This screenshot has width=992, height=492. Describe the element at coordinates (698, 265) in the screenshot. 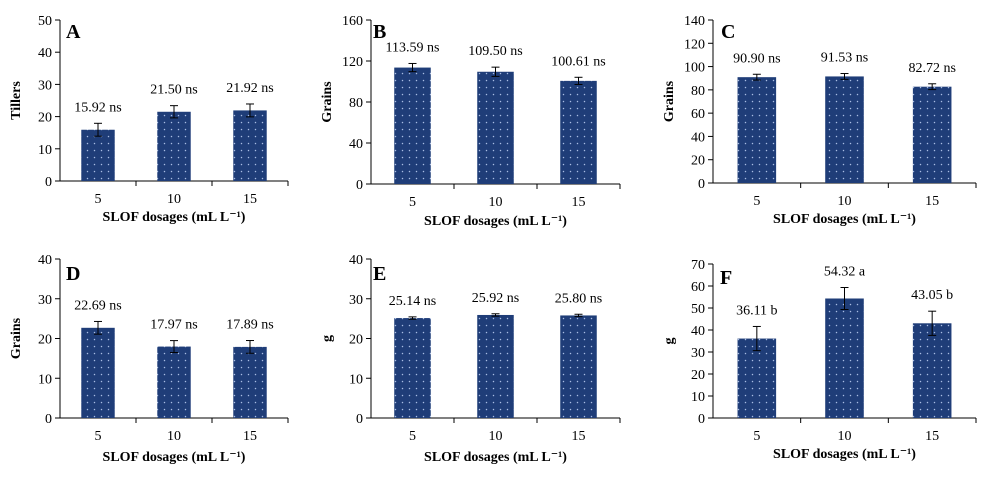

I see `y-tick-label: 70` at that location.